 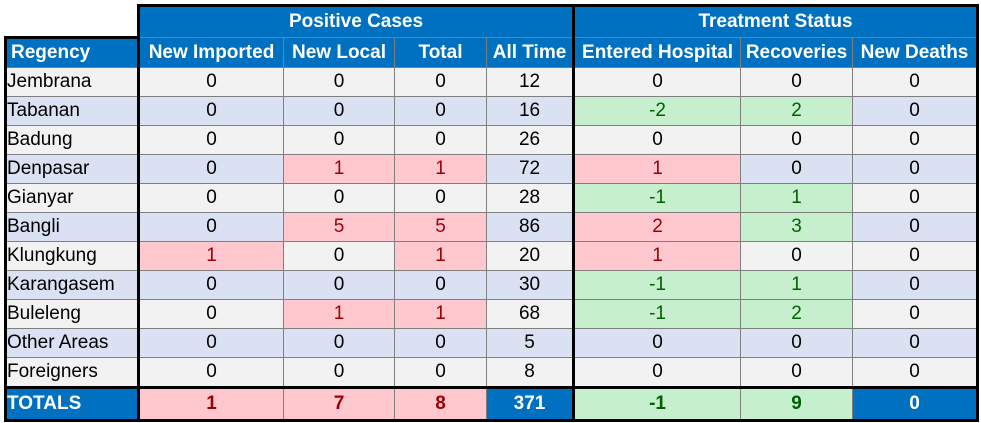 What do you see at coordinates (776, 21) in the screenshot?
I see `treatment-status-header: Treatment Status` at bounding box center [776, 21].